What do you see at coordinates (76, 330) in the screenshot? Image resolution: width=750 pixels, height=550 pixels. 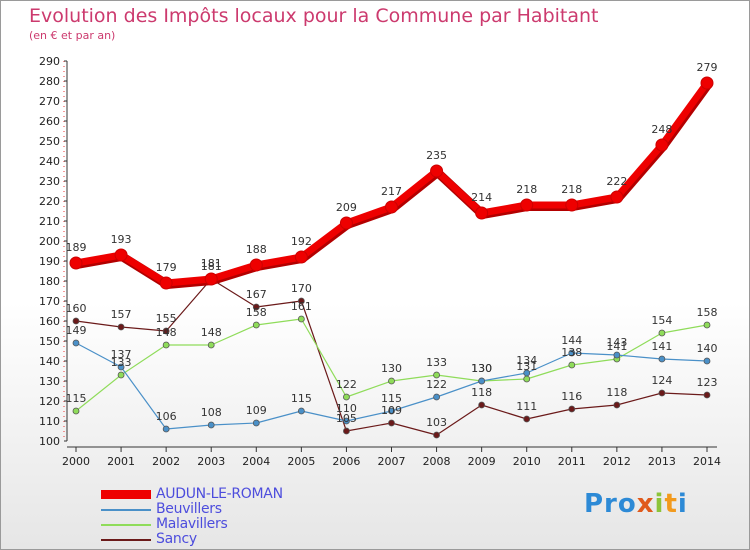 I see `data-label-beuvillers: 149` at bounding box center [76, 330].